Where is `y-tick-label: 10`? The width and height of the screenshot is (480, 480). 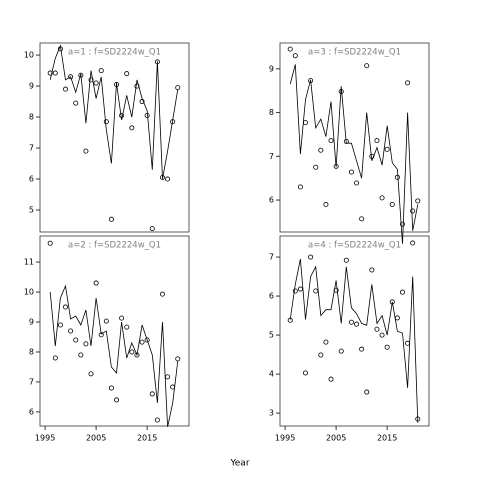
y-tick-label: 10 is located at coordinates (29, 292).